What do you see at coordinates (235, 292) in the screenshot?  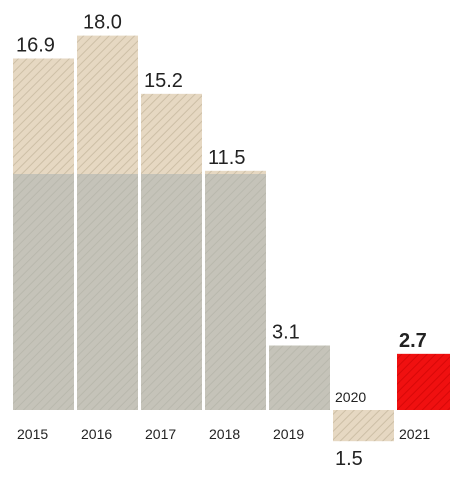 I see `bar-shade-2018` at bounding box center [235, 292].